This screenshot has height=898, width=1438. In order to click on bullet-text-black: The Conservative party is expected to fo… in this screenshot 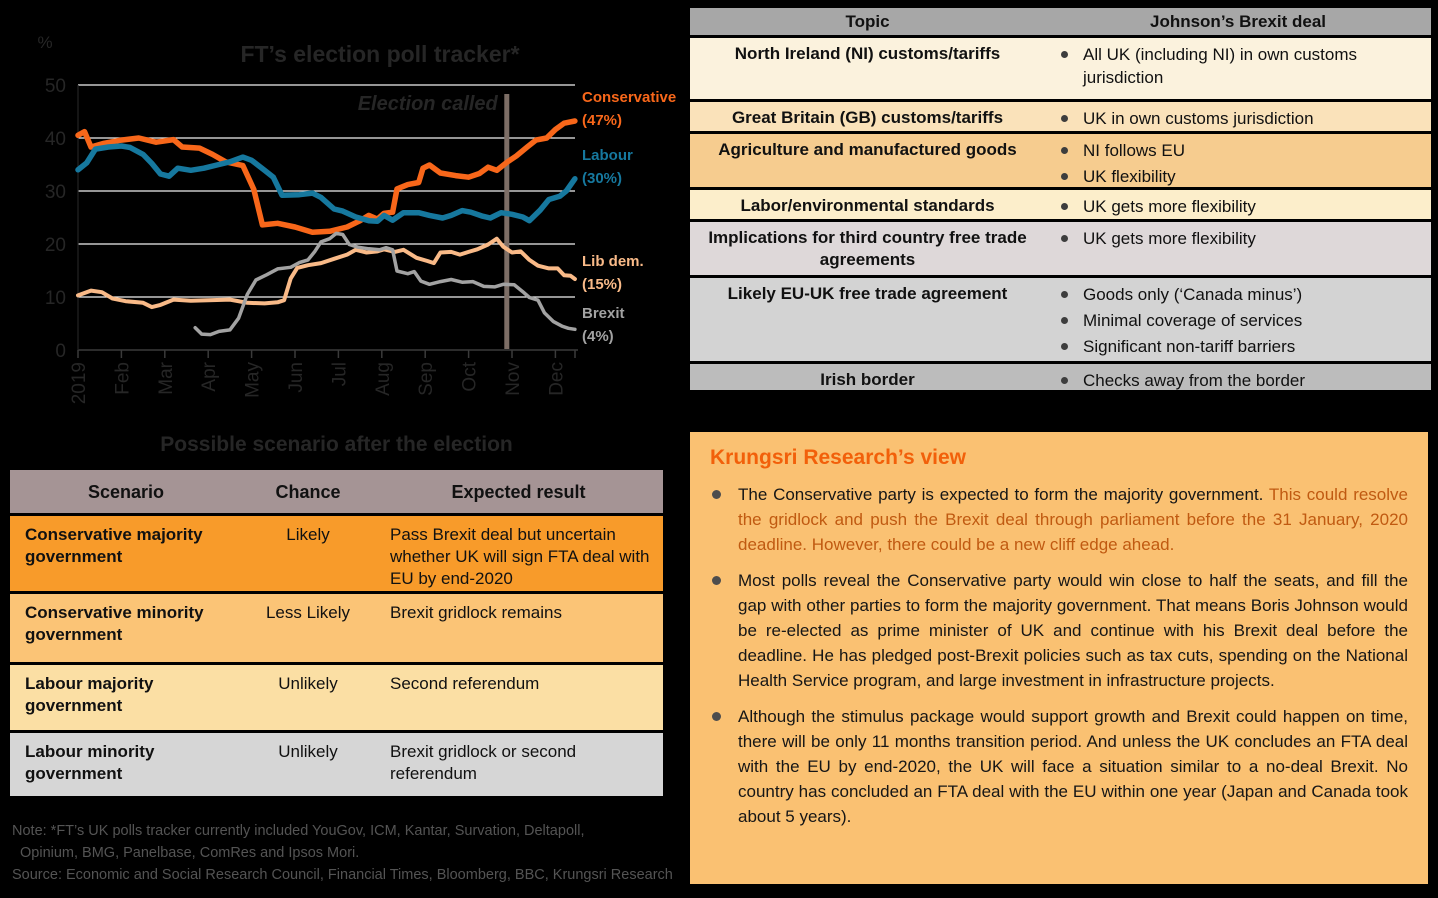, I will do `click(1001, 494)`.